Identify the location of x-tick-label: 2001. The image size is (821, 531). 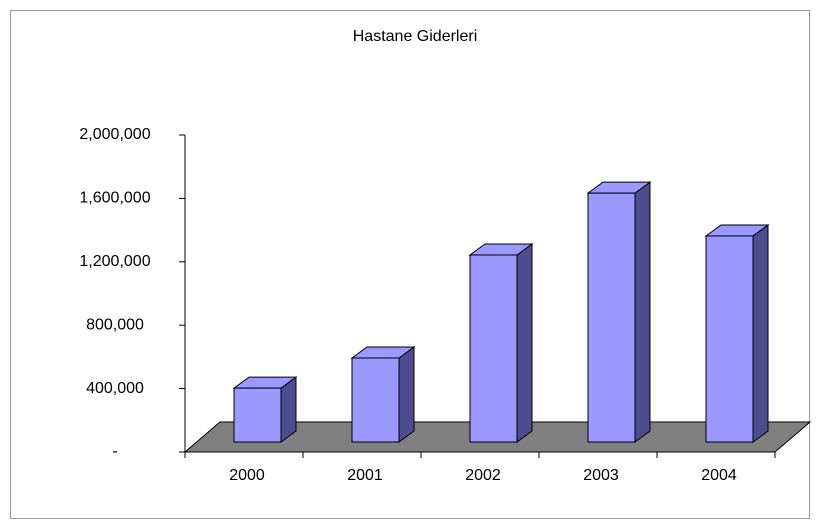
(365, 475).